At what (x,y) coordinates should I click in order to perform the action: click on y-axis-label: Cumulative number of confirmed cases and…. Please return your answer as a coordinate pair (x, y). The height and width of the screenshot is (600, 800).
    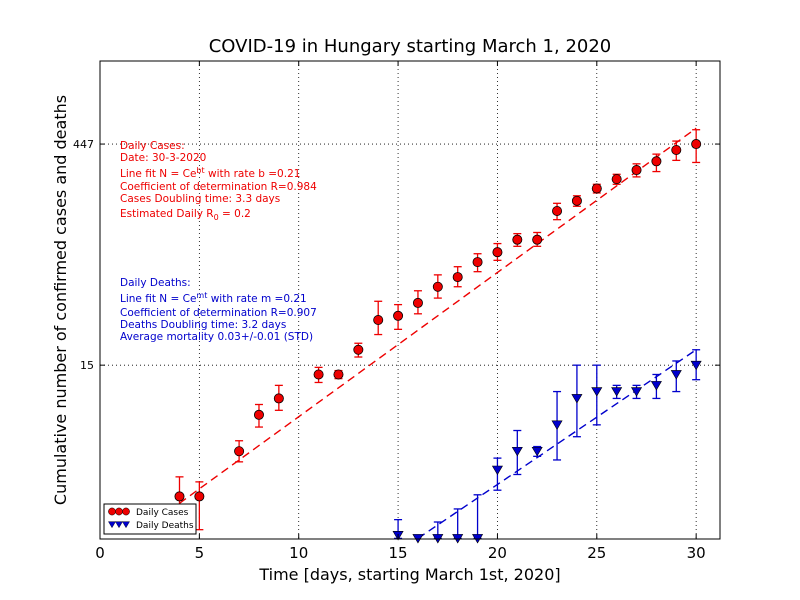
    Looking at the image, I should click on (60, 300).